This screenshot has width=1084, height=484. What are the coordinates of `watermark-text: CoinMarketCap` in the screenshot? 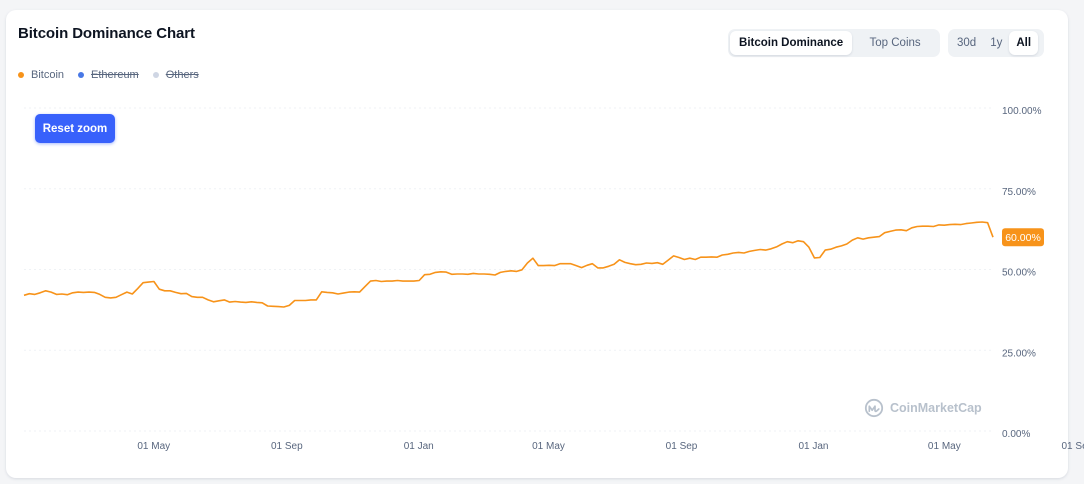 It's located at (936, 408).